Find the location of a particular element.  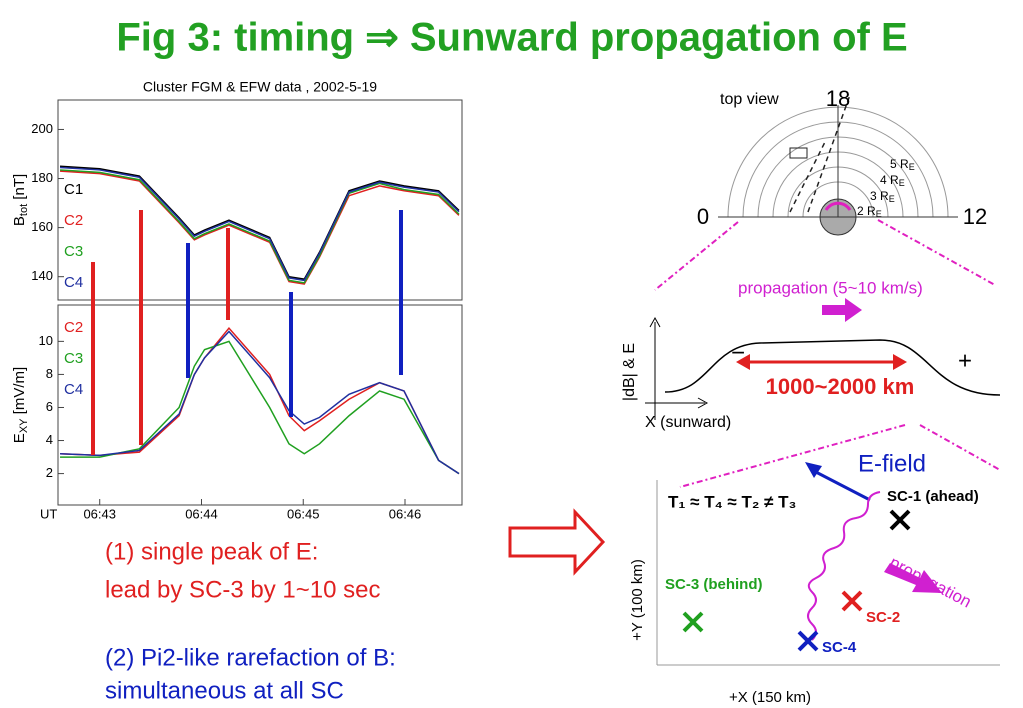

y-tick-label: 180 is located at coordinates (42, 177).